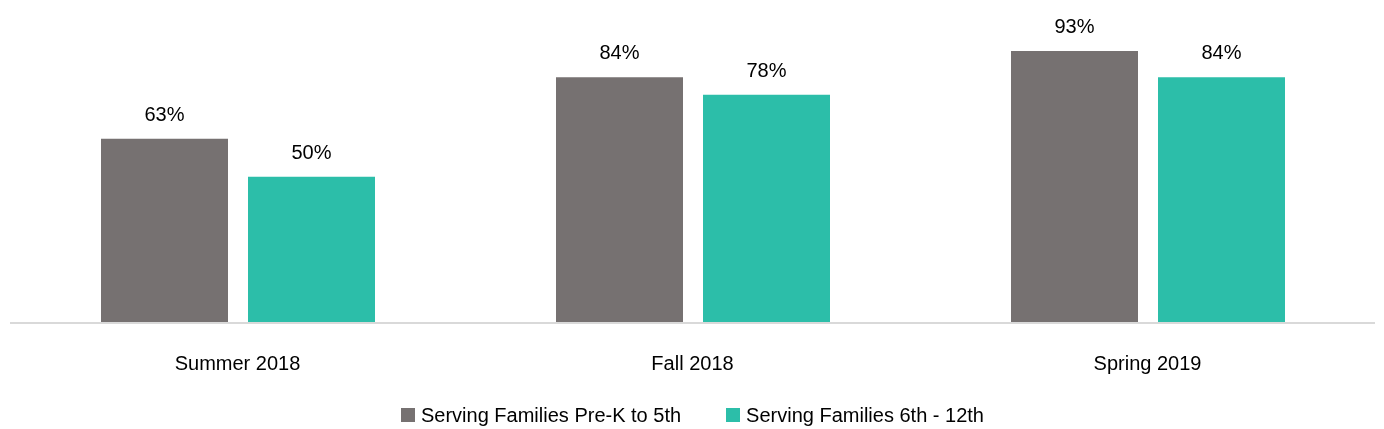 This screenshot has height=429, width=1384. Describe the element at coordinates (311, 151) in the screenshot. I see `data-label: 50%` at that location.